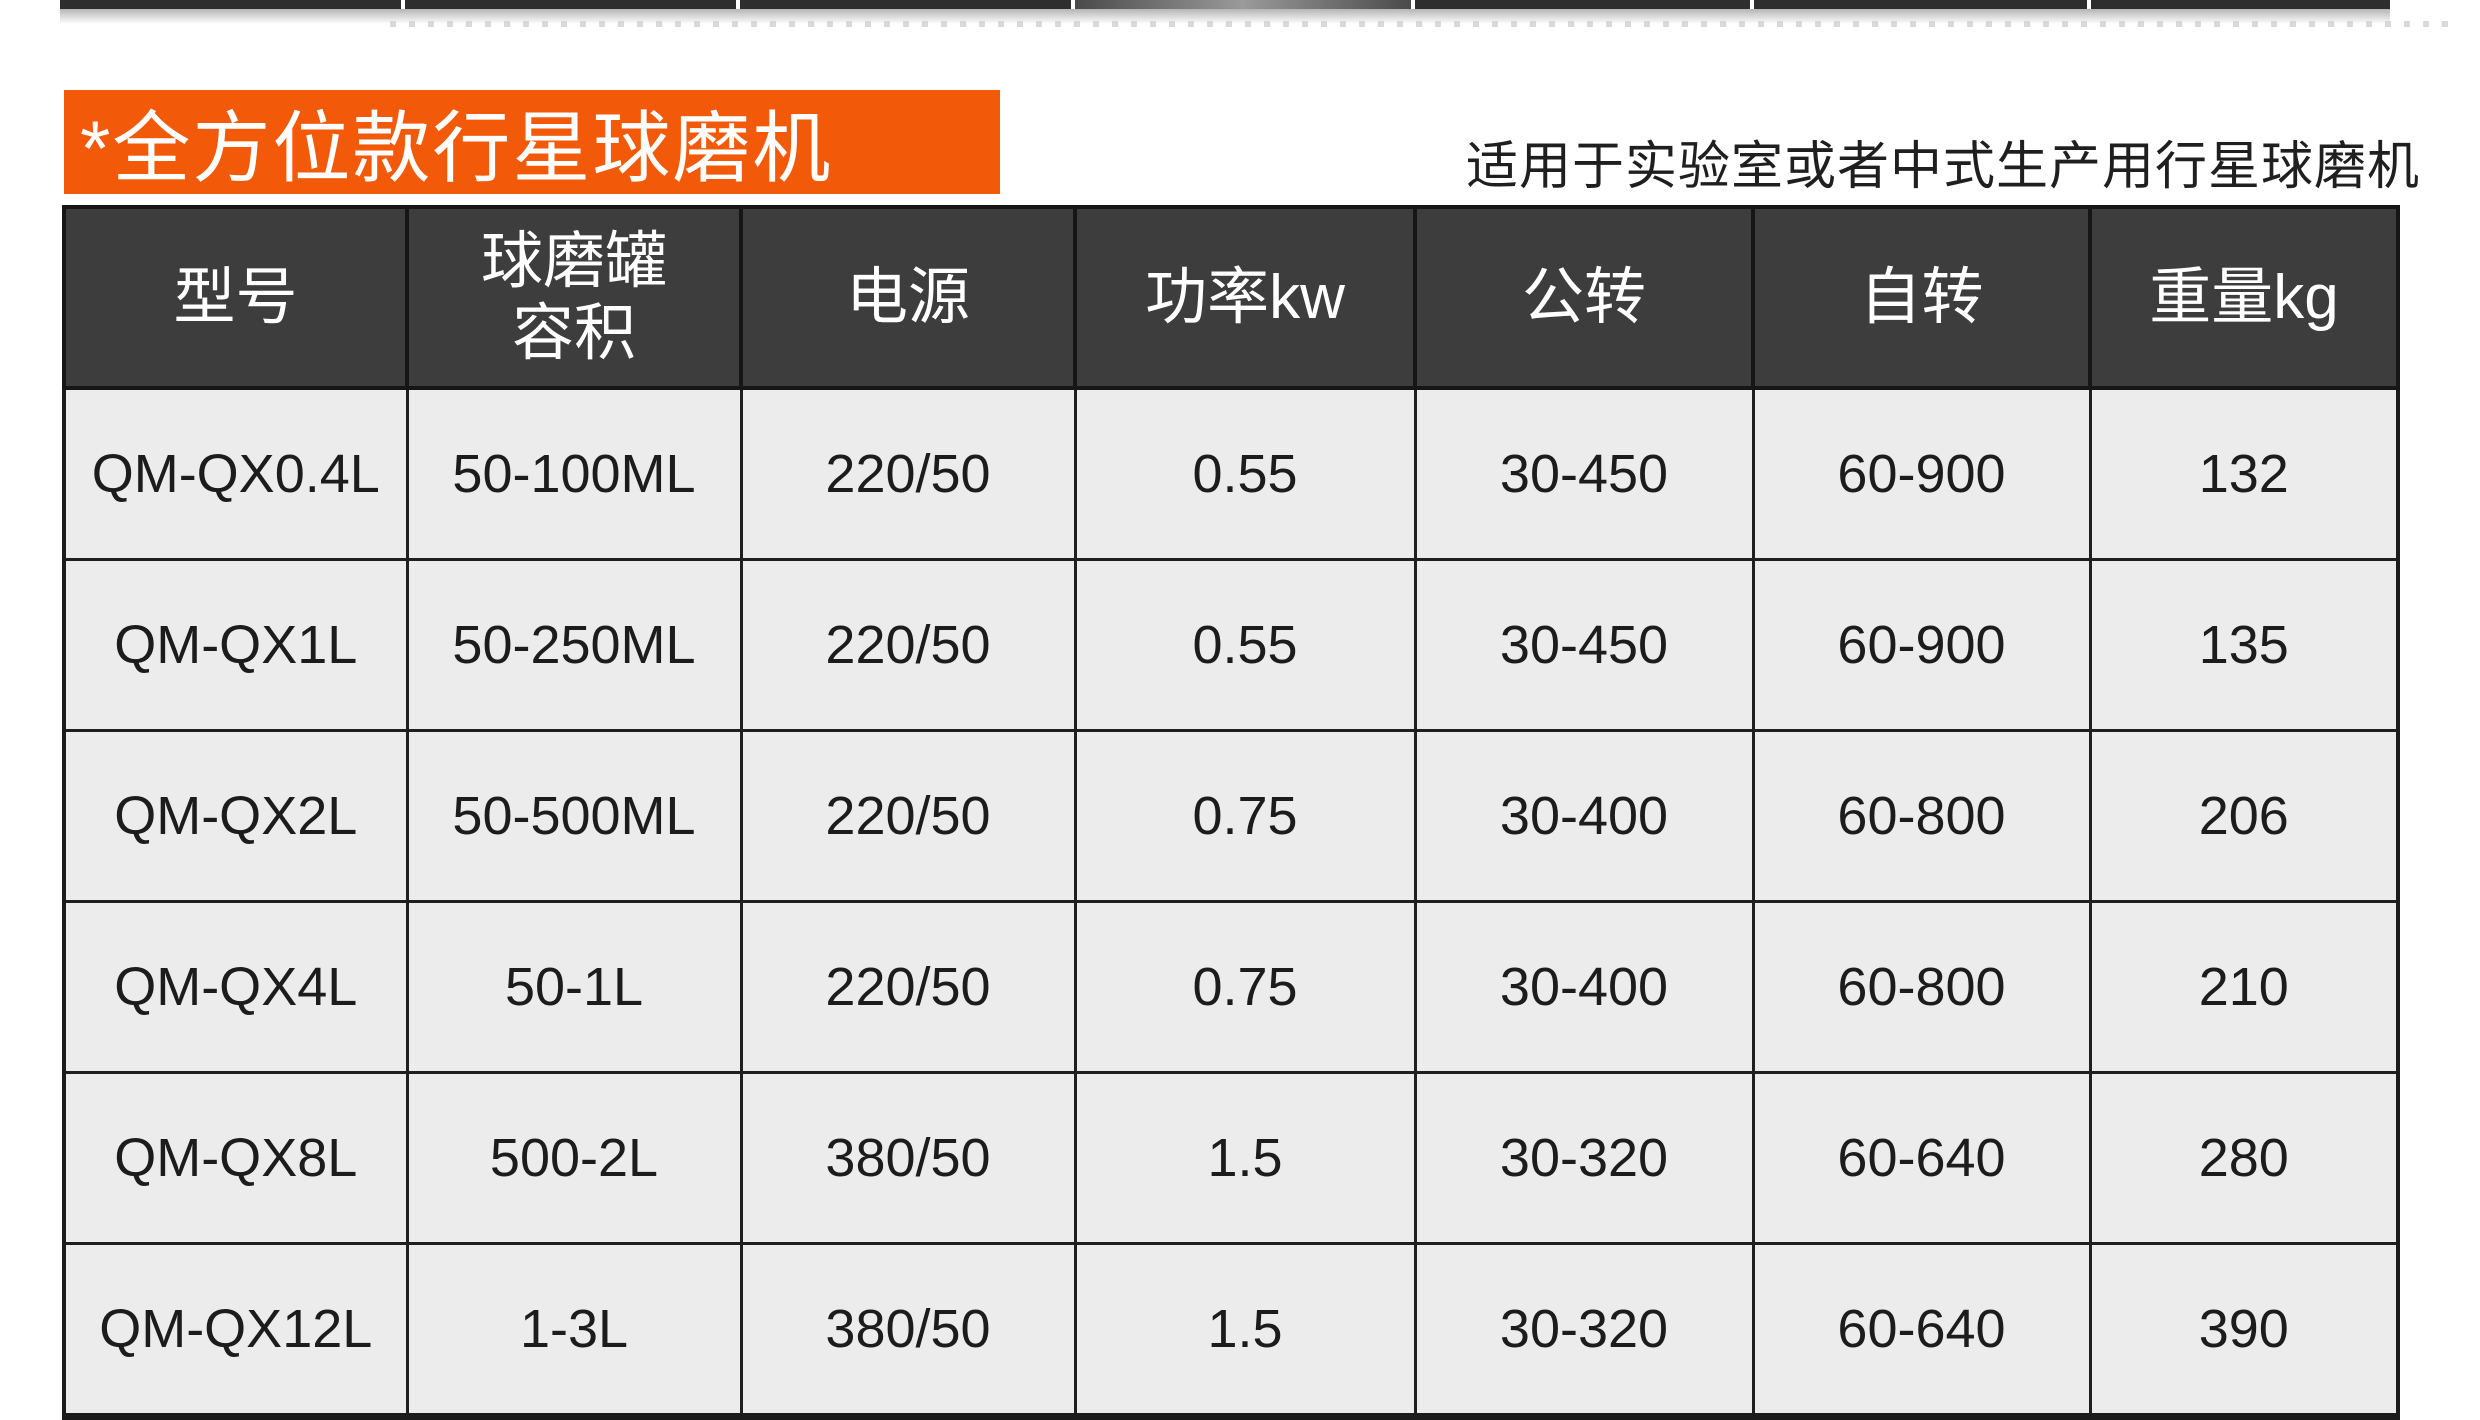  I want to click on edge-shadow, so click(1225, 16).